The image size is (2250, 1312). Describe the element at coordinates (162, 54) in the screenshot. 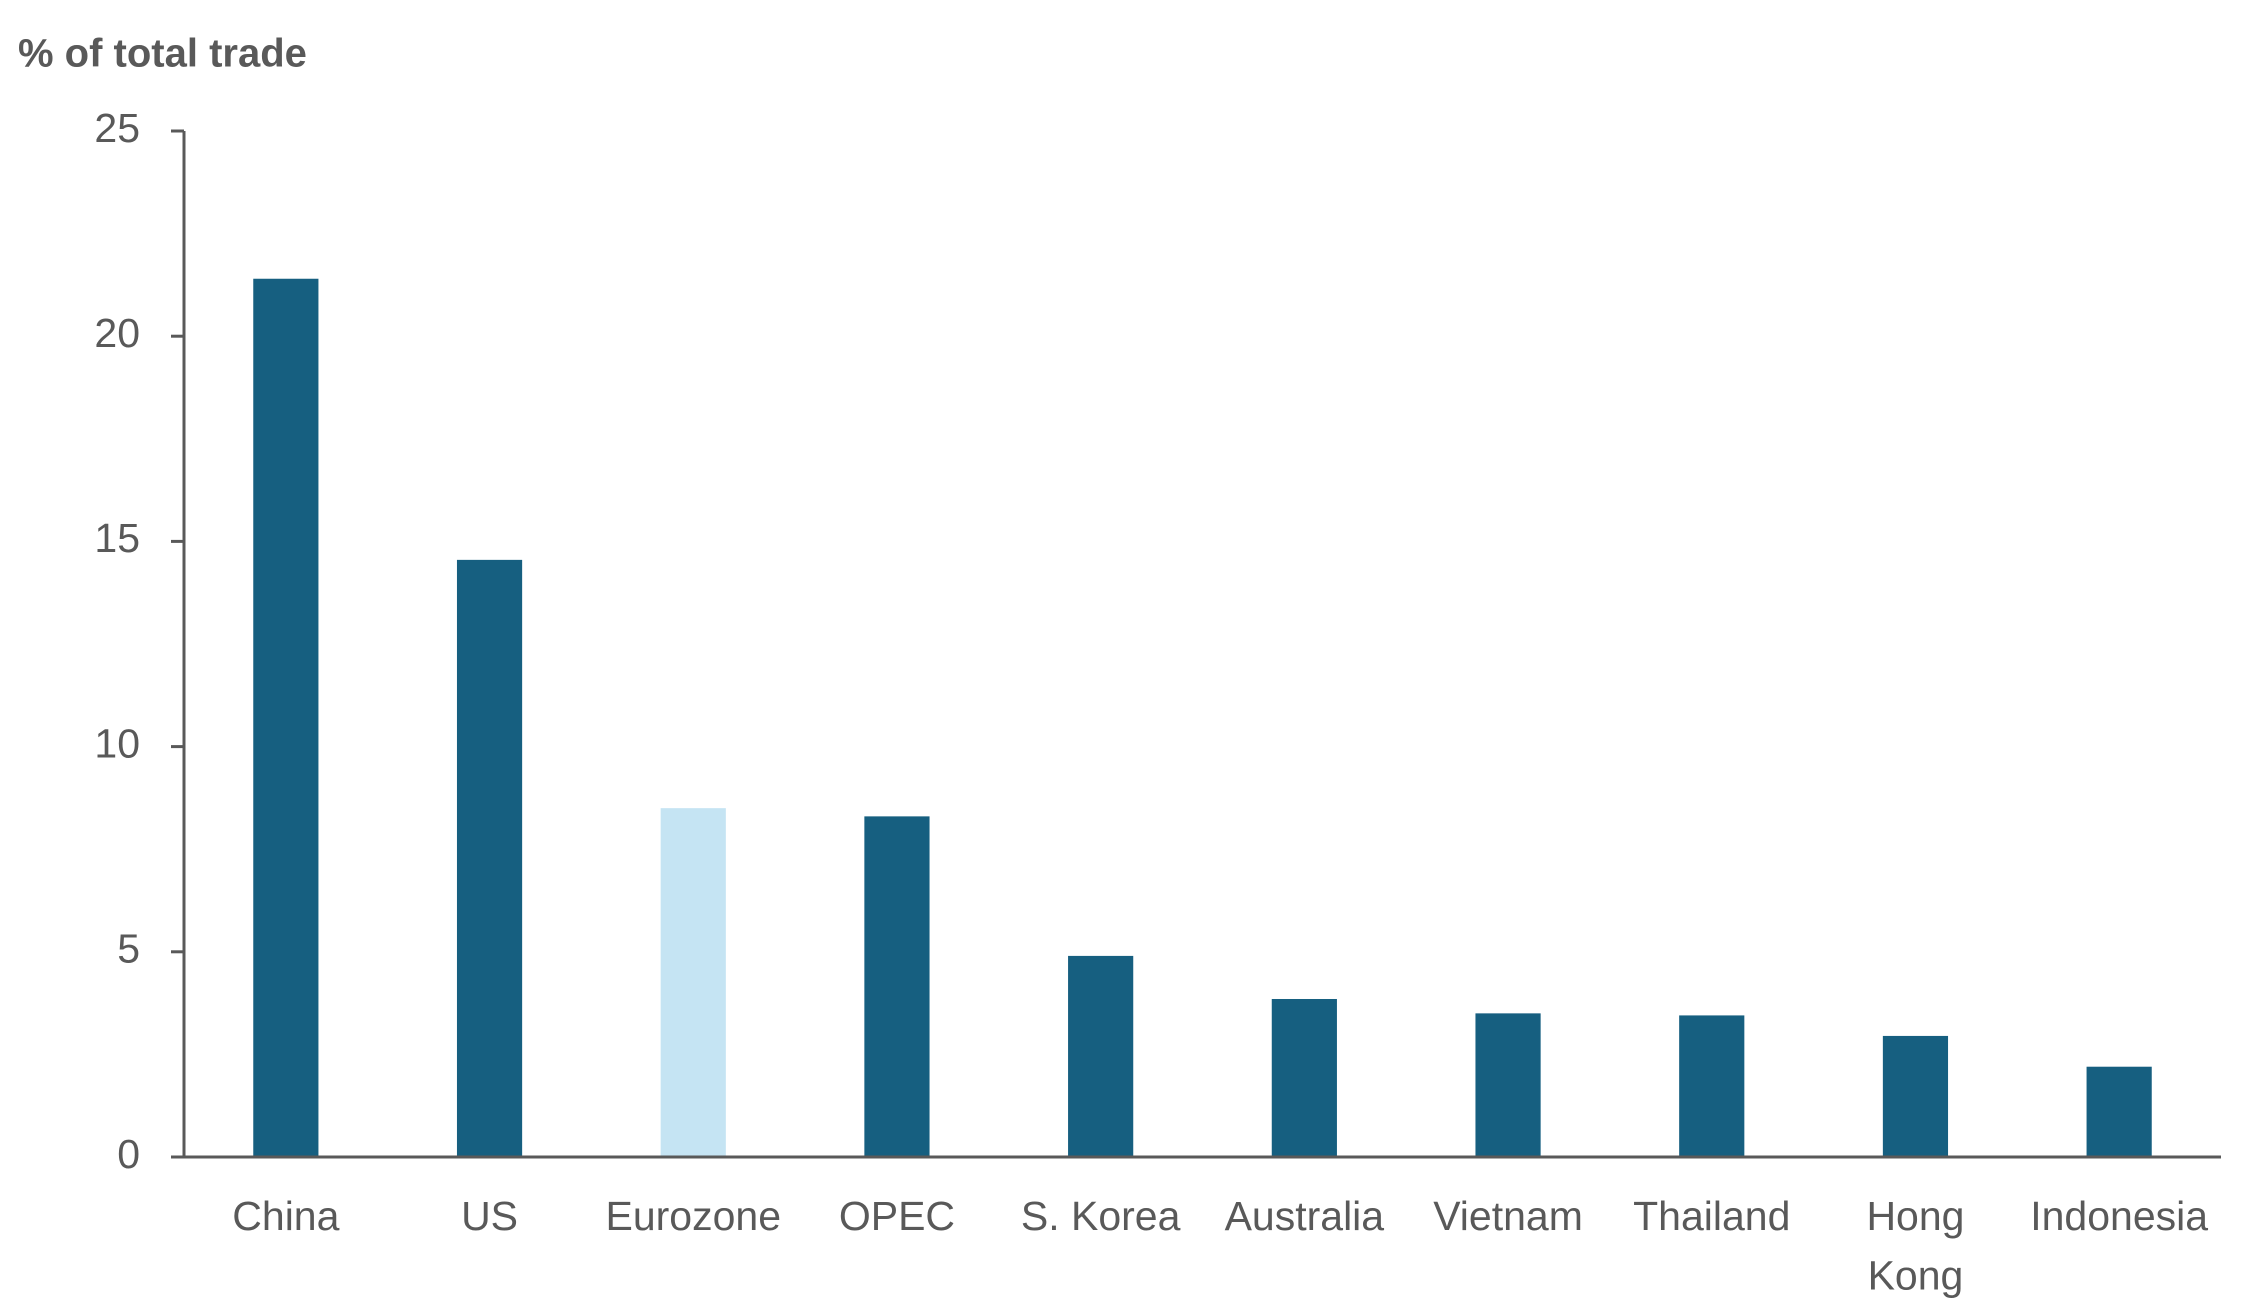

I see `y-axis-label: % of total trade` at that location.